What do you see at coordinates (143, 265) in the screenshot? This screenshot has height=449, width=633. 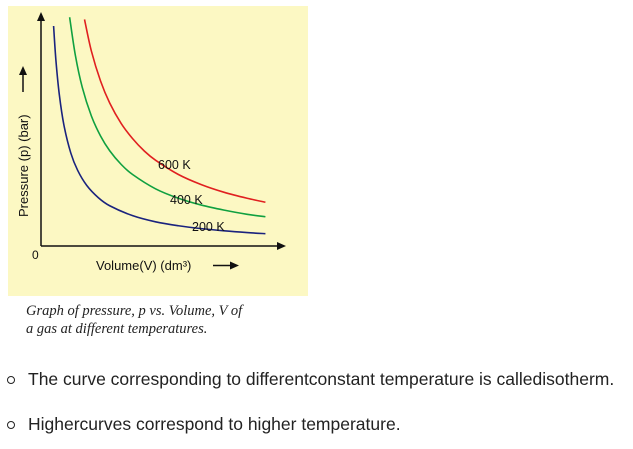 I see `x-axis-label: Volume(V) (dm³)` at bounding box center [143, 265].